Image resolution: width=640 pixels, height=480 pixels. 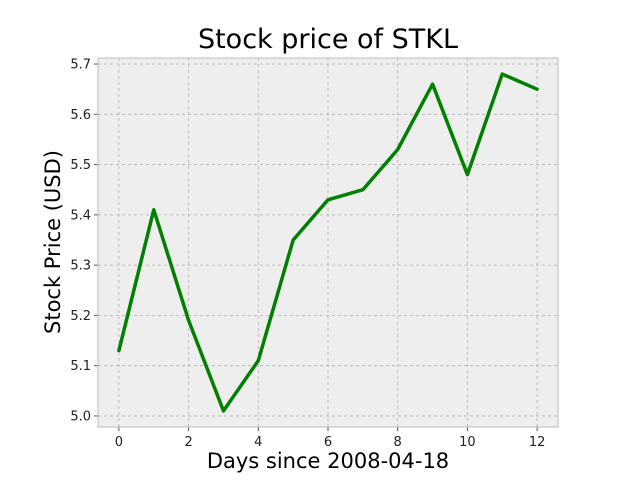 I want to click on y-tick-label: 5.3, so click(x=80, y=266).